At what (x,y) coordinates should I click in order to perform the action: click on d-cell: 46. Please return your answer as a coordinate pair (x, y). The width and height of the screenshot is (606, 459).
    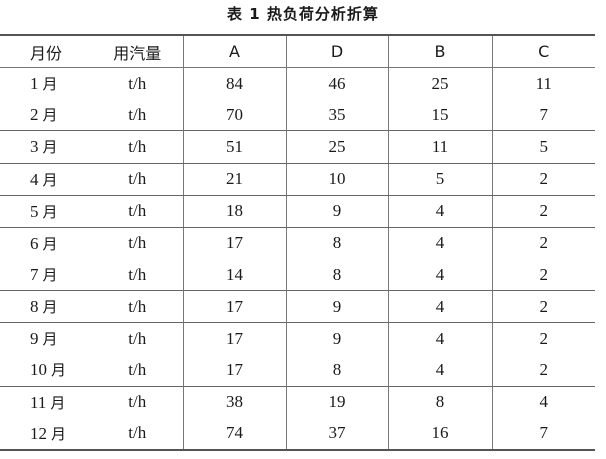
    Looking at the image, I should click on (336, 83).